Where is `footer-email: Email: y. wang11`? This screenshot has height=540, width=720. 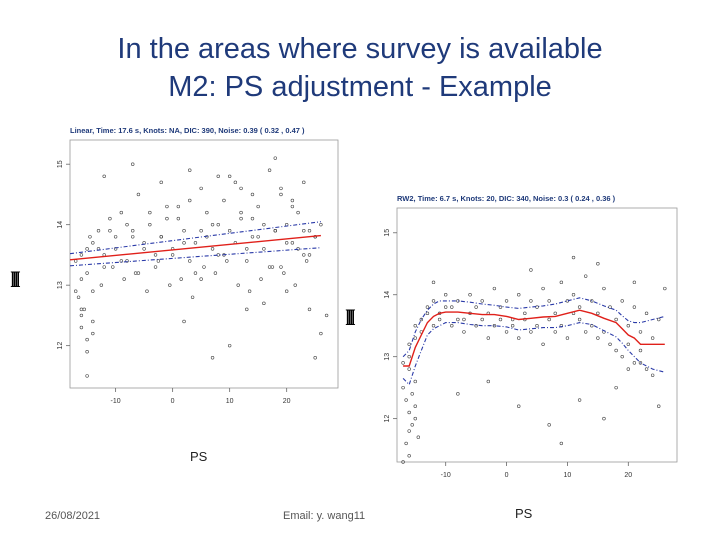 footer-email: Email: y. wang11 is located at coordinates (324, 516).